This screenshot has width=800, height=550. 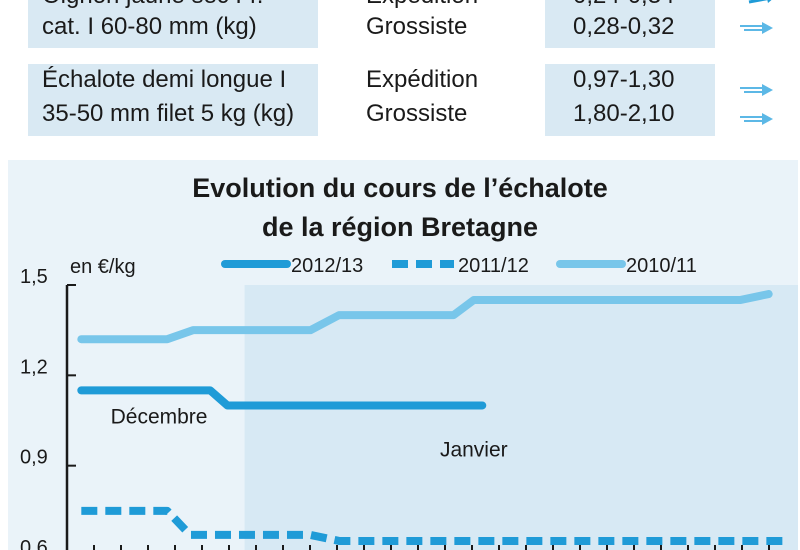 What do you see at coordinates (400, 227) in the screenshot?
I see `chart-subtitle: de la région Bretagne` at bounding box center [400, 227].